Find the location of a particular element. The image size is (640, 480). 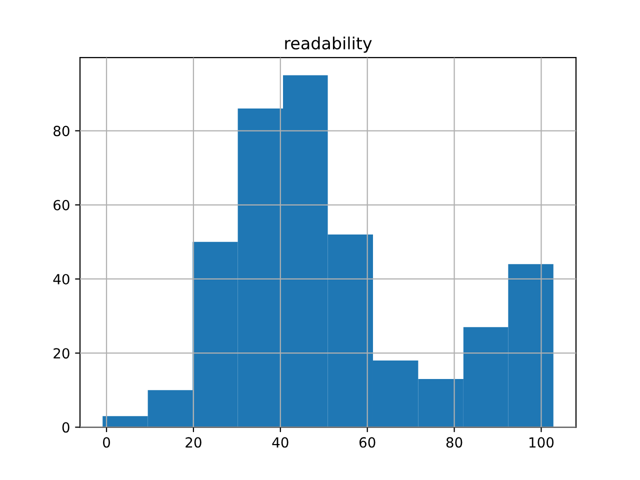

x-tick-label: 80 is located at coordinates (454, 442).